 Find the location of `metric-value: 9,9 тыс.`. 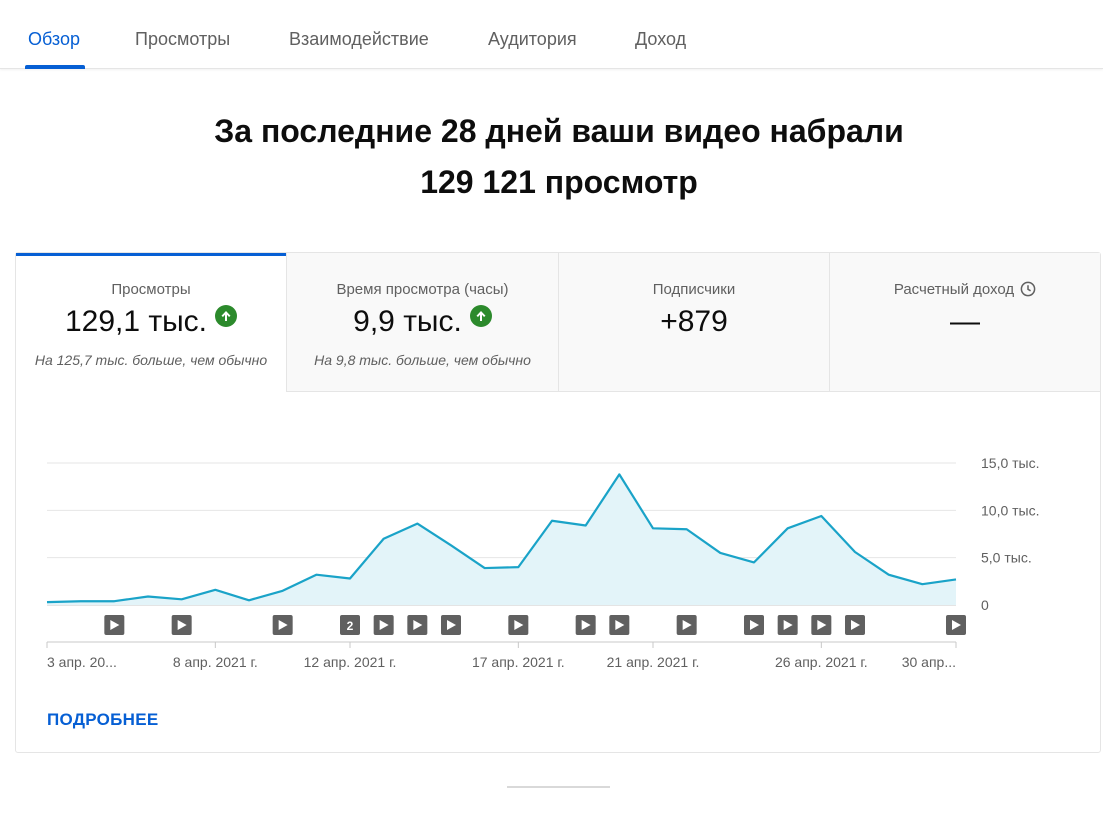

metric-value: 9,9 тыс. is located at coordinates (422, 322).